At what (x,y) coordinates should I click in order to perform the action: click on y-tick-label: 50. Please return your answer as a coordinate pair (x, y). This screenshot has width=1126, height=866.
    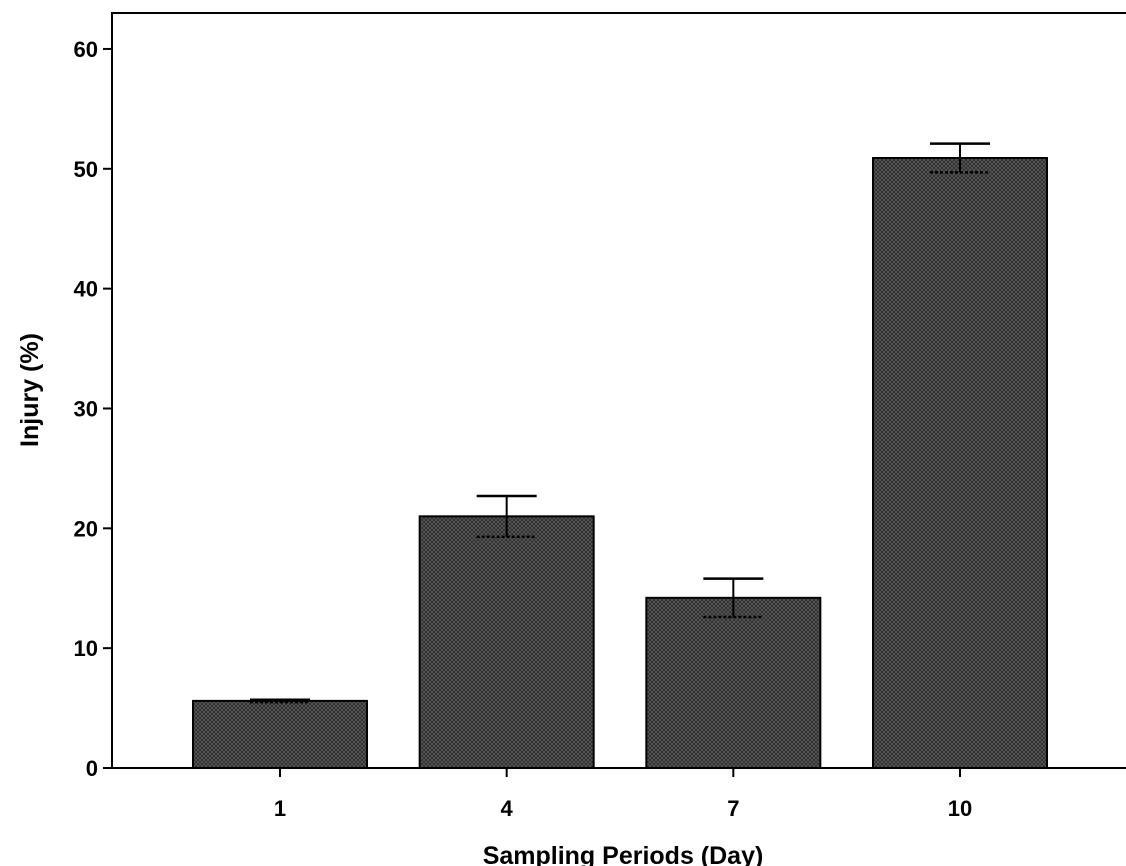
    Looking at the image, I should click on (86, 169).